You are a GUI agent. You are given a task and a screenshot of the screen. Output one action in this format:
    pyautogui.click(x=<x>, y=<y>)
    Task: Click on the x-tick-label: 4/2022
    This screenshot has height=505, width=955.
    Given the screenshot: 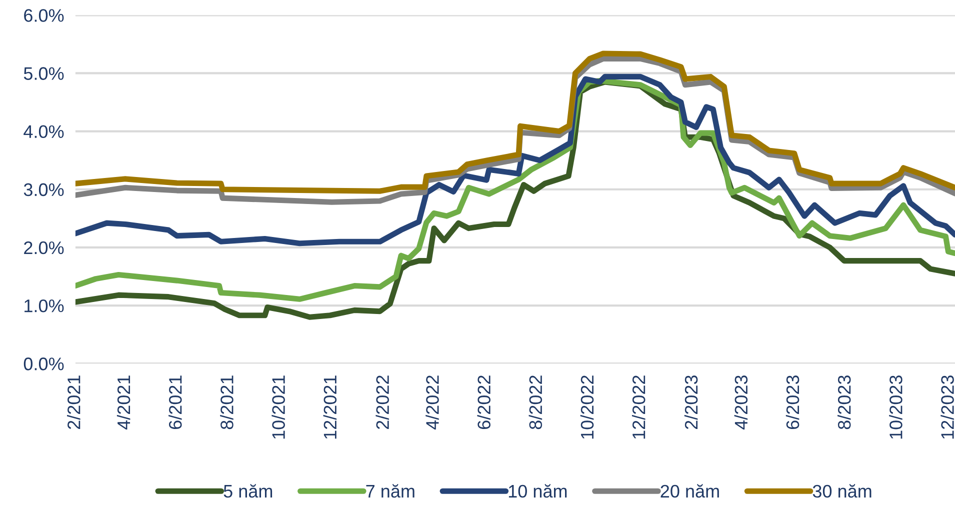 What is the action you would take?
    pyautogui.click(x=432, y=403)
    